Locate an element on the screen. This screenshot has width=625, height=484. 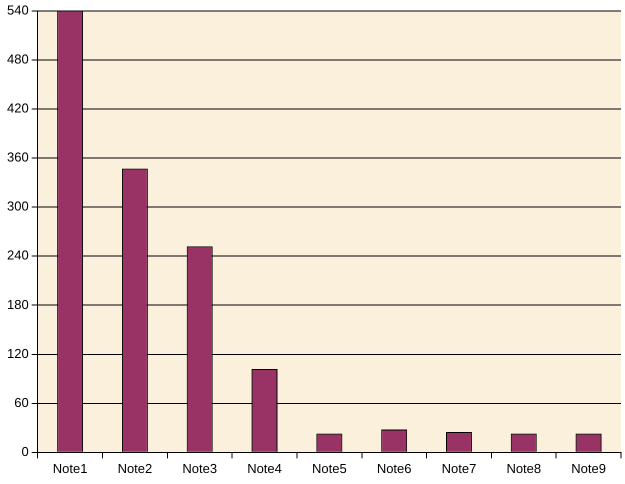
y-tick-label: 300 is located at coordinates (17, 206).